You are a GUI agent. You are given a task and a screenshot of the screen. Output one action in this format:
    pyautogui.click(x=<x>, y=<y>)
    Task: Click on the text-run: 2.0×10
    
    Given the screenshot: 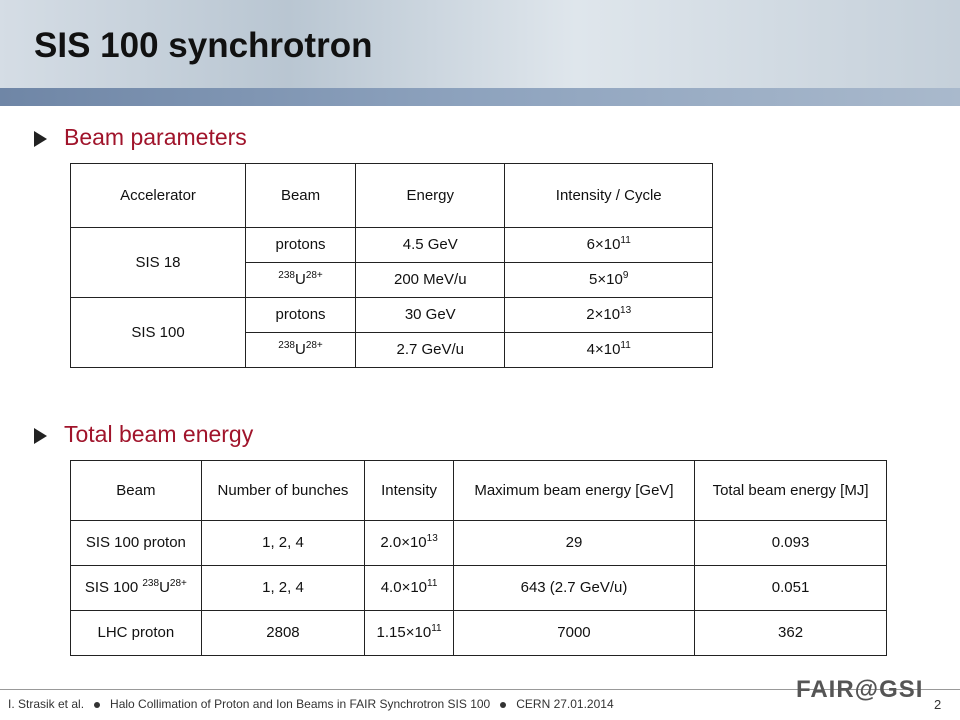 What is the action you would take?
    pyautogui.click(x=403, y=542)
    